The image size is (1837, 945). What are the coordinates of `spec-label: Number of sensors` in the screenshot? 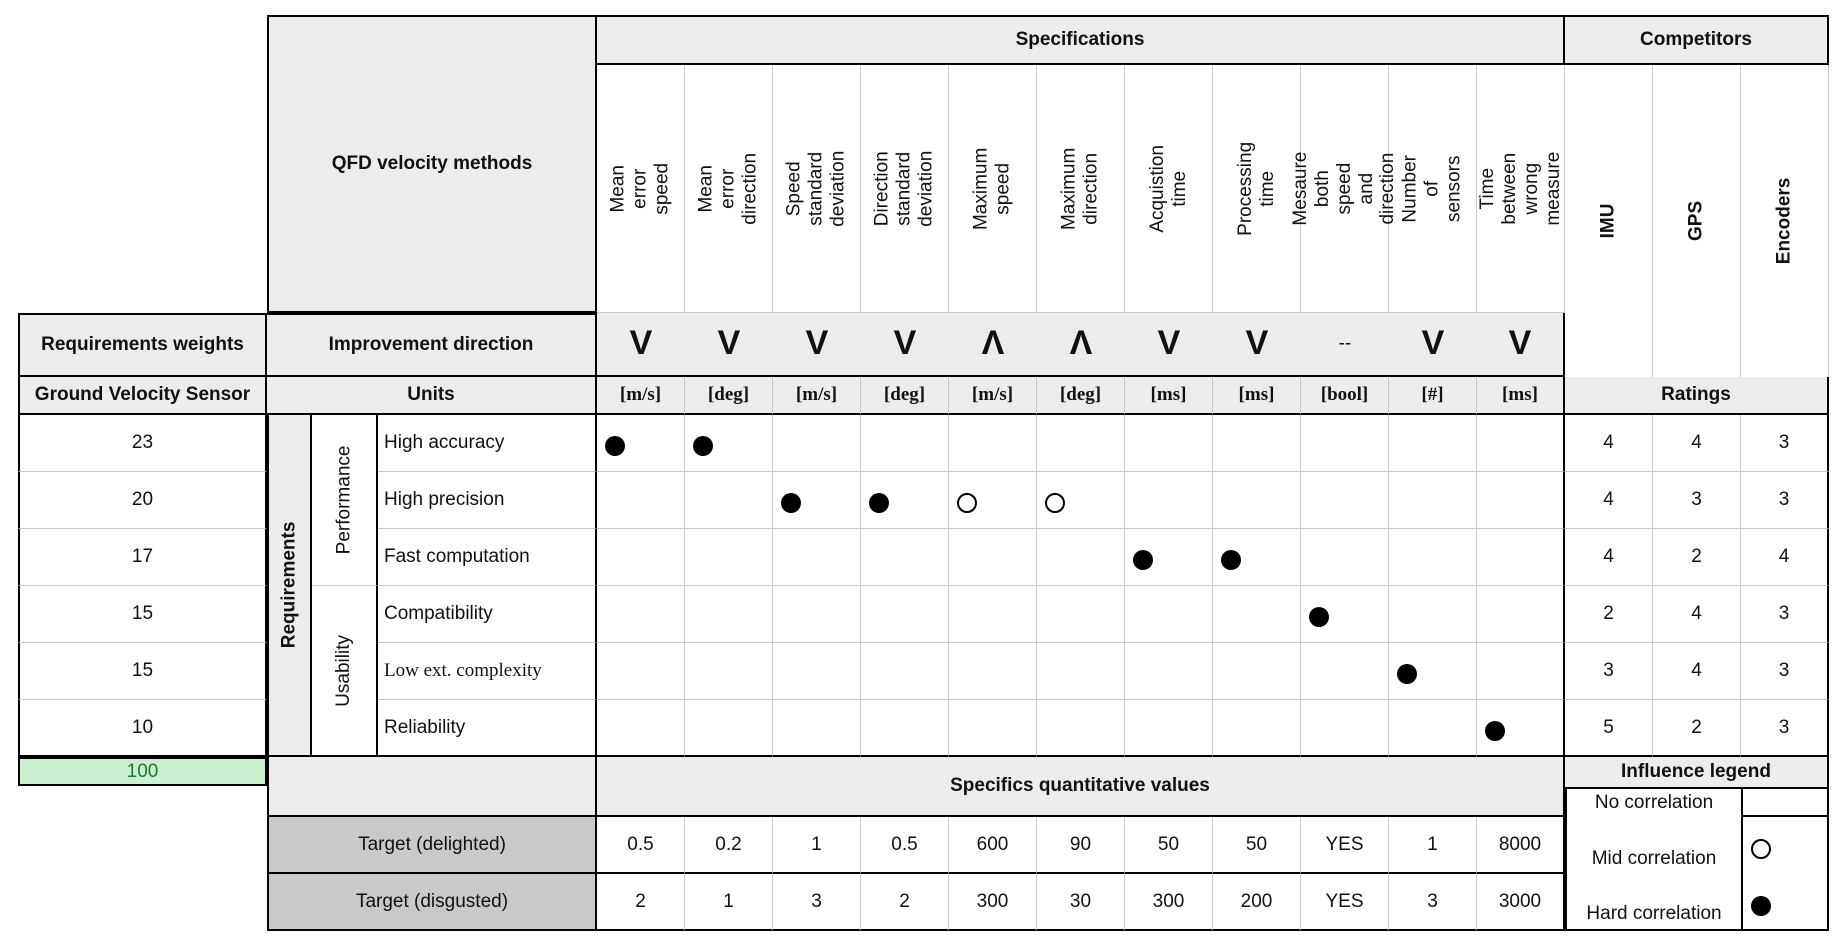 It's located at (1432, 188).